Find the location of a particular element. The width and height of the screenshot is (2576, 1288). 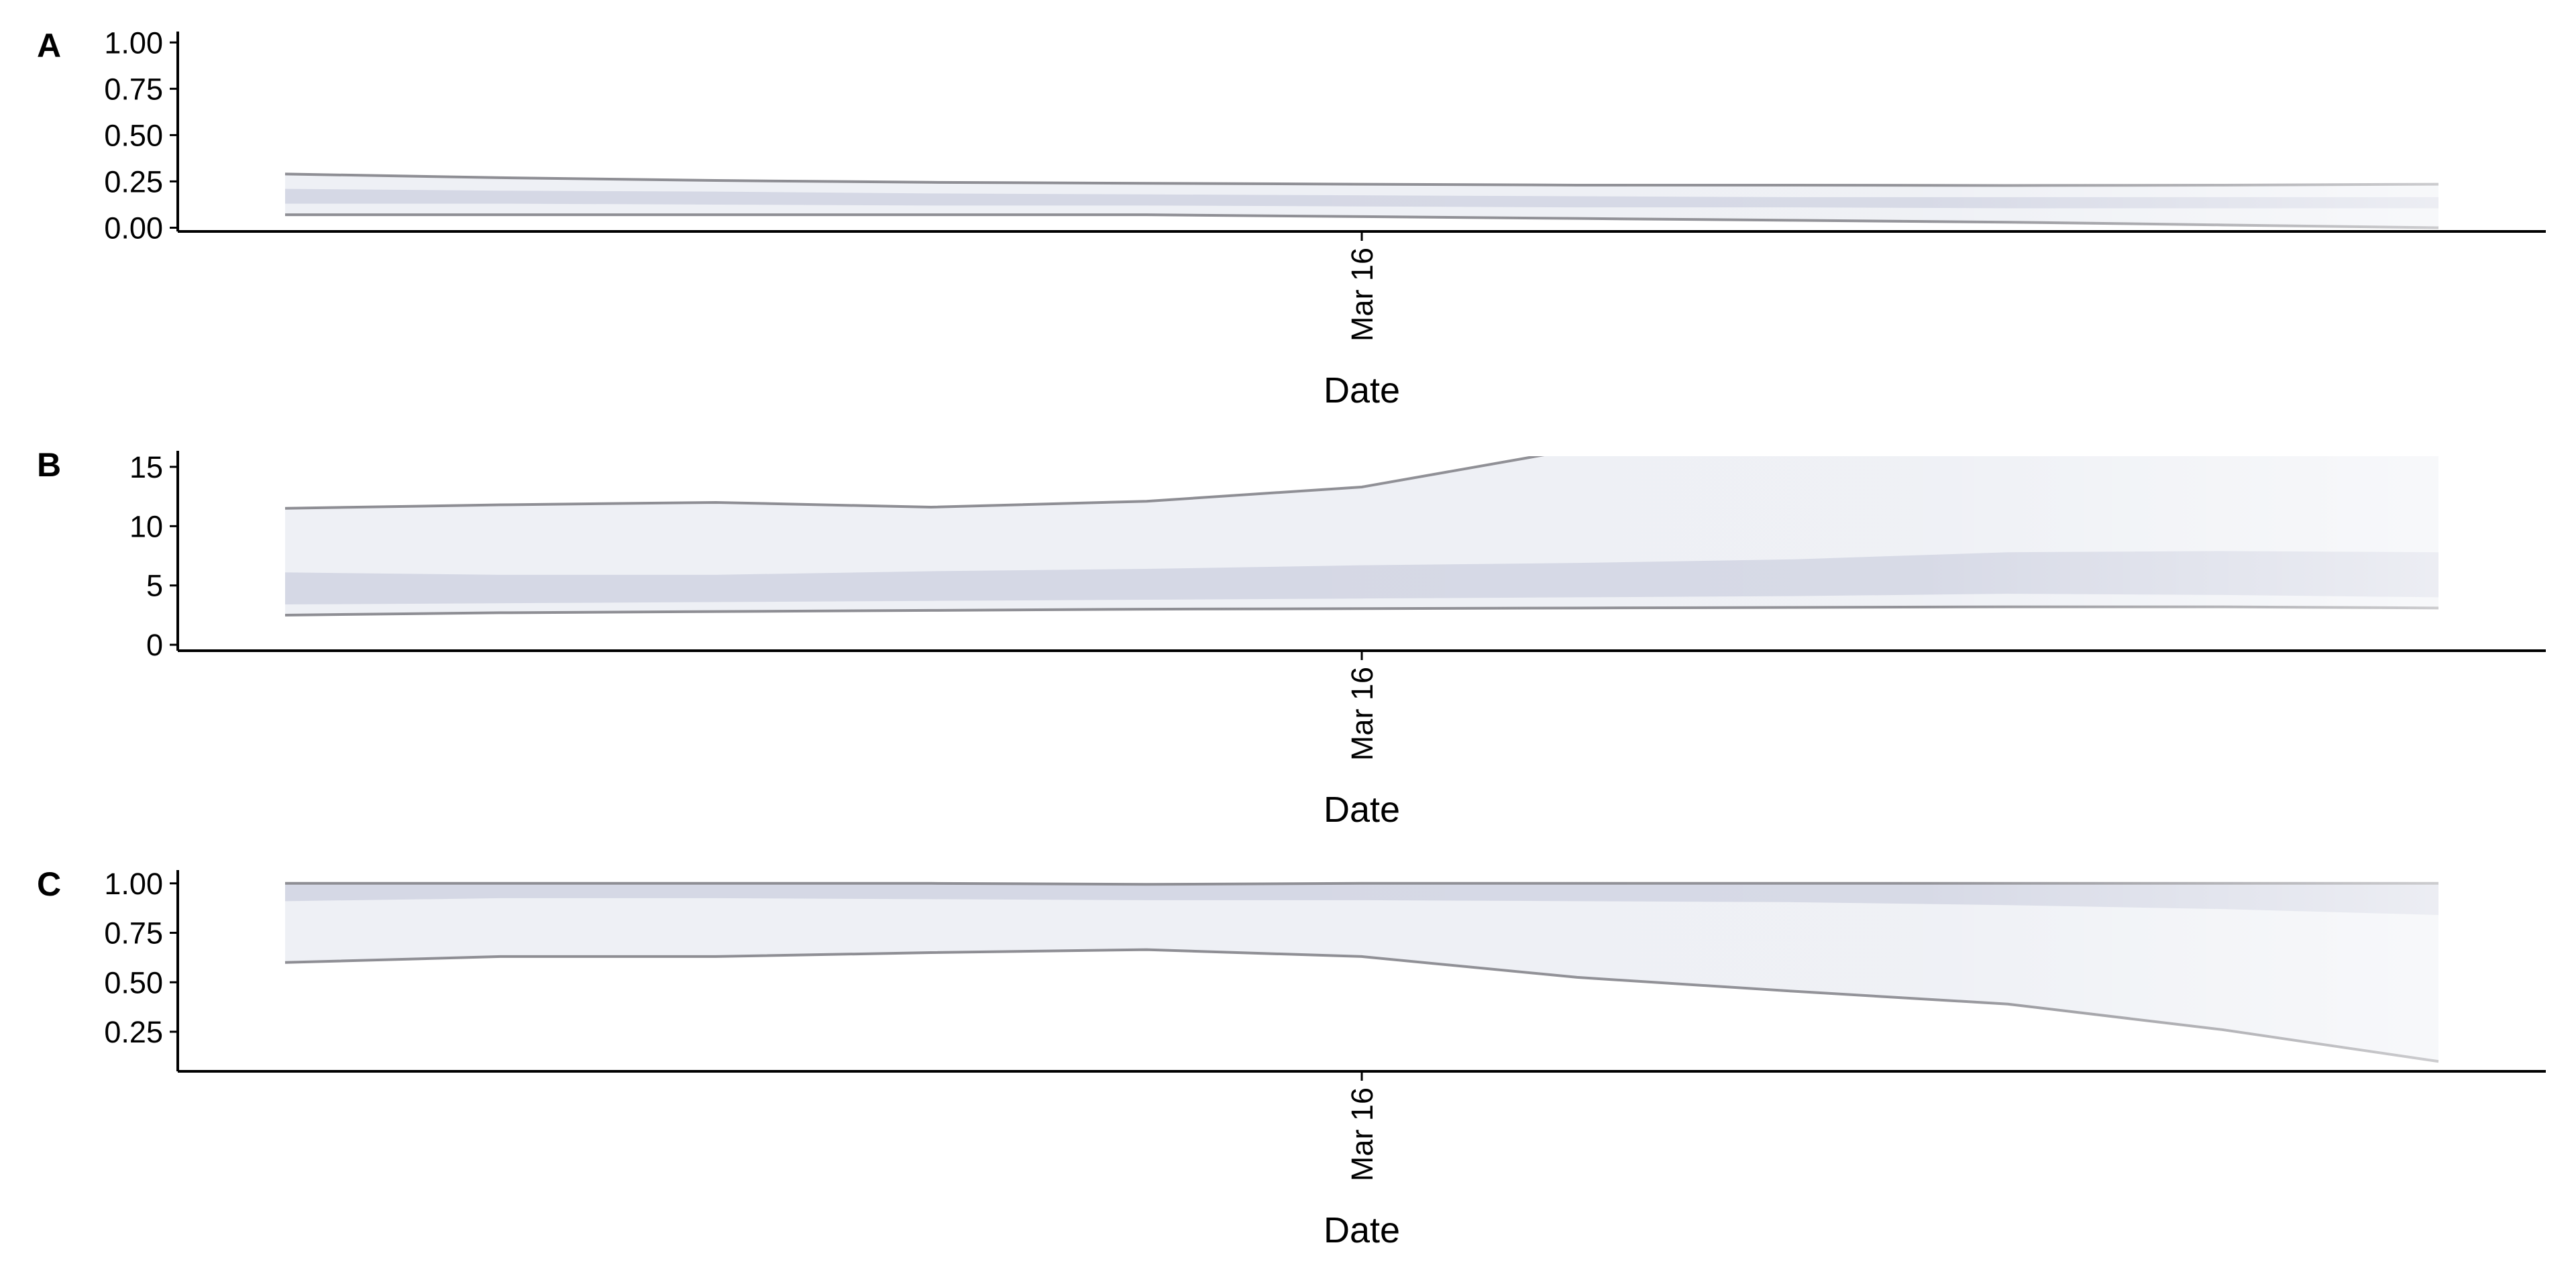

panel-tag: B is located at coordinates (49, 465).